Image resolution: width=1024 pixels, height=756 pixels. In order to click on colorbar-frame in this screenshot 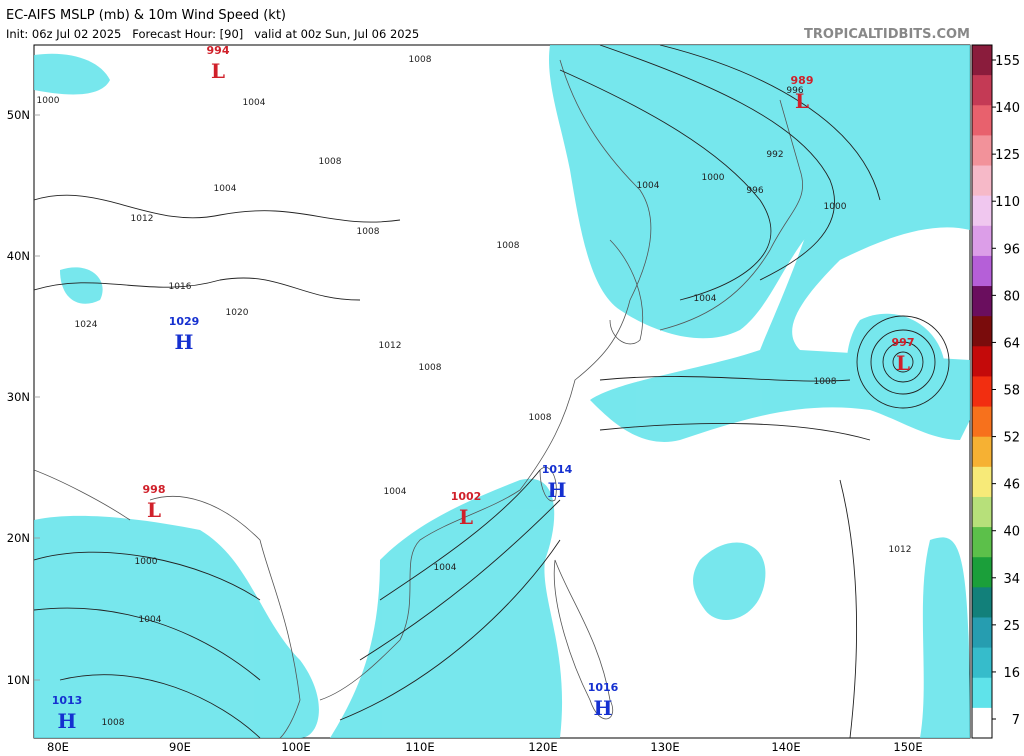, I will do `click(982, 391)`.